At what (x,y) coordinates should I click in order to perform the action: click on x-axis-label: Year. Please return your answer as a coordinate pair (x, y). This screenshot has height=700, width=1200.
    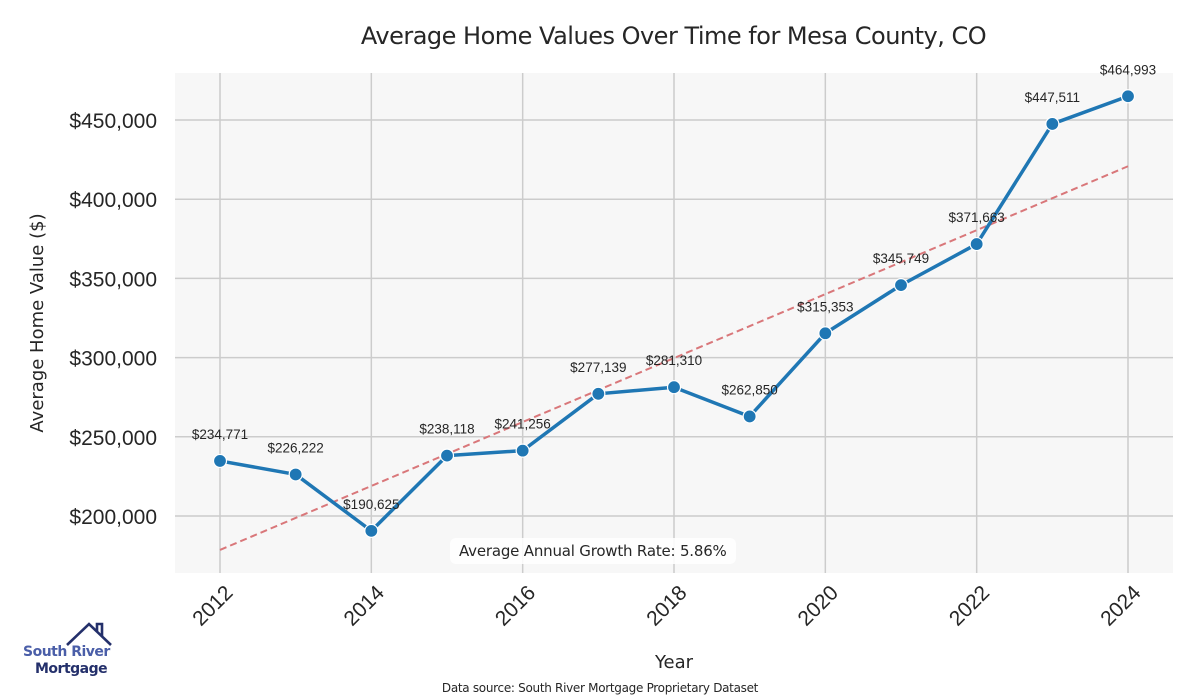
    Looking at the image, I should click on (674, 662).